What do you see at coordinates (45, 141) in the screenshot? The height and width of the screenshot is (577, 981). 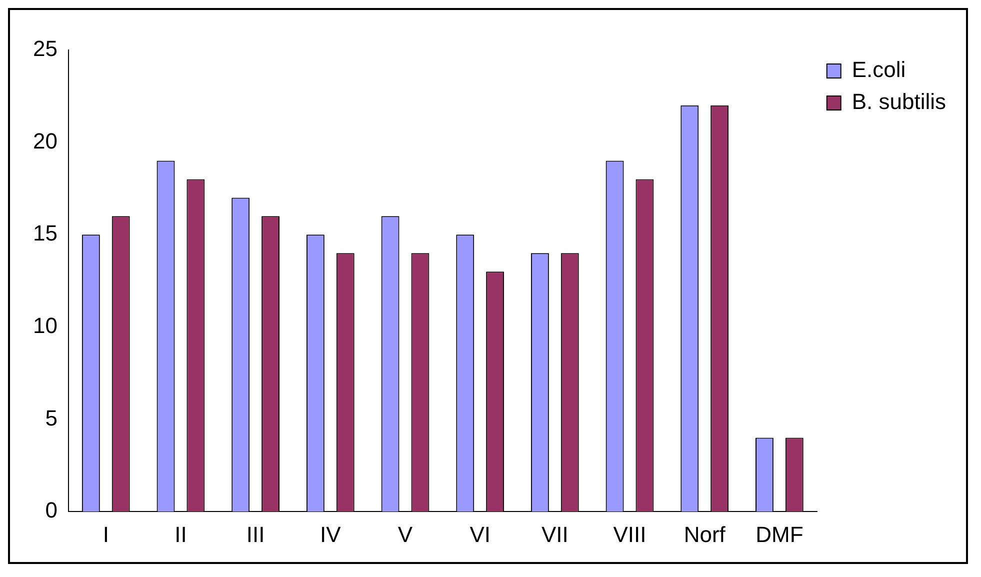 I see `y-tick-label: 20` at bounding box center [45, 141].